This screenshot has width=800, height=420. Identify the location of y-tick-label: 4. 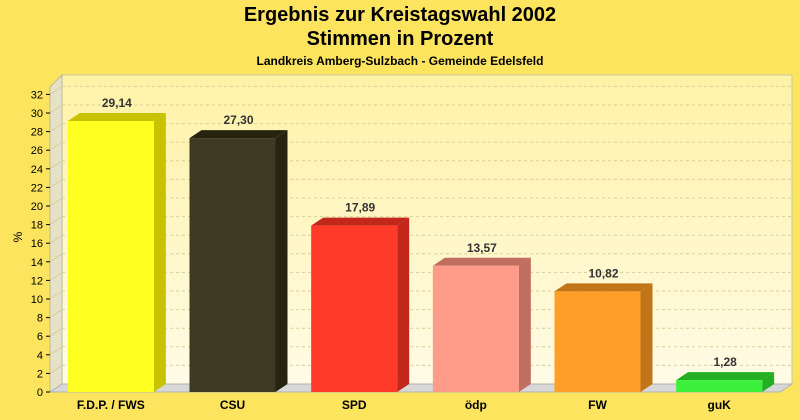
(40, 356).